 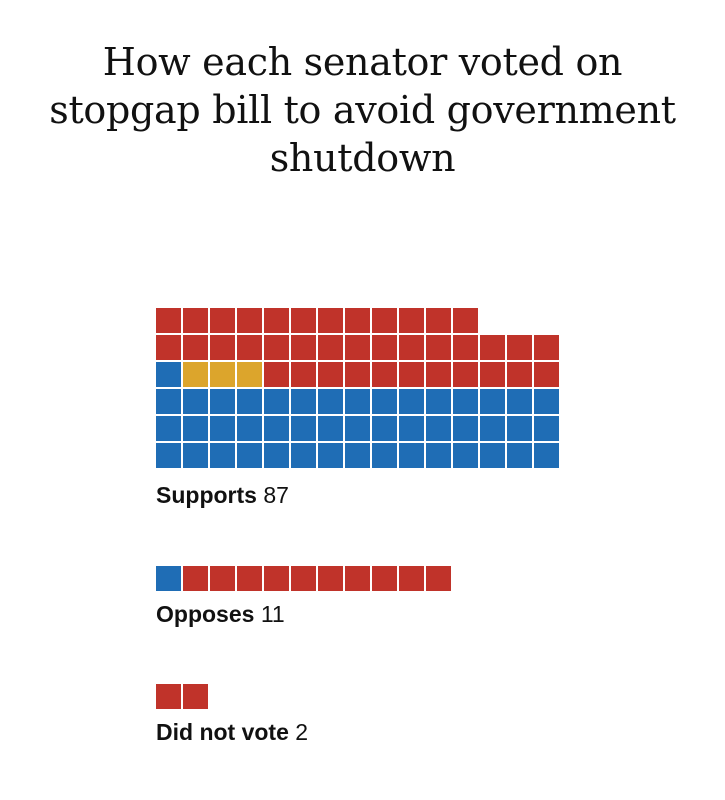 I want to click on title-line-2: stopgap bill to avoid government, so click(x=362, y=110).